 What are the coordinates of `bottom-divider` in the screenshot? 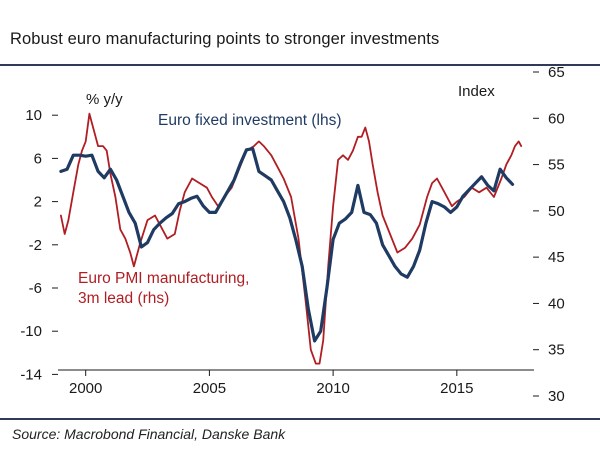 It's located at (300, 419).